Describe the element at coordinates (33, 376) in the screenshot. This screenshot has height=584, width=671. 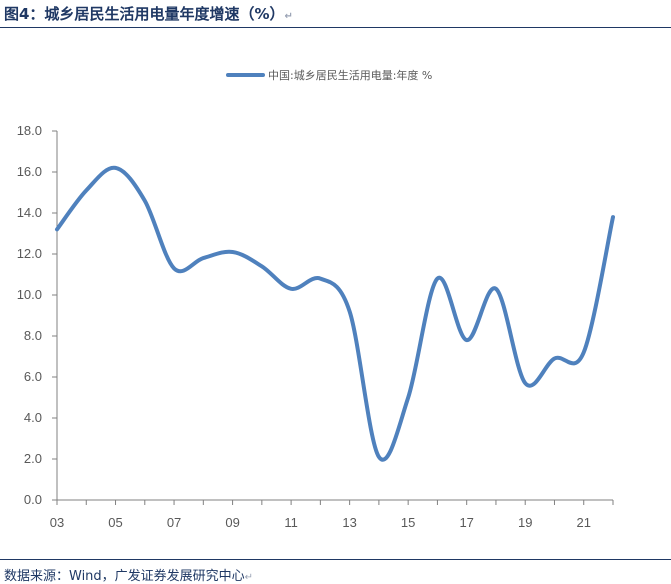
I see `y-tick-label: 6.0` at that location.